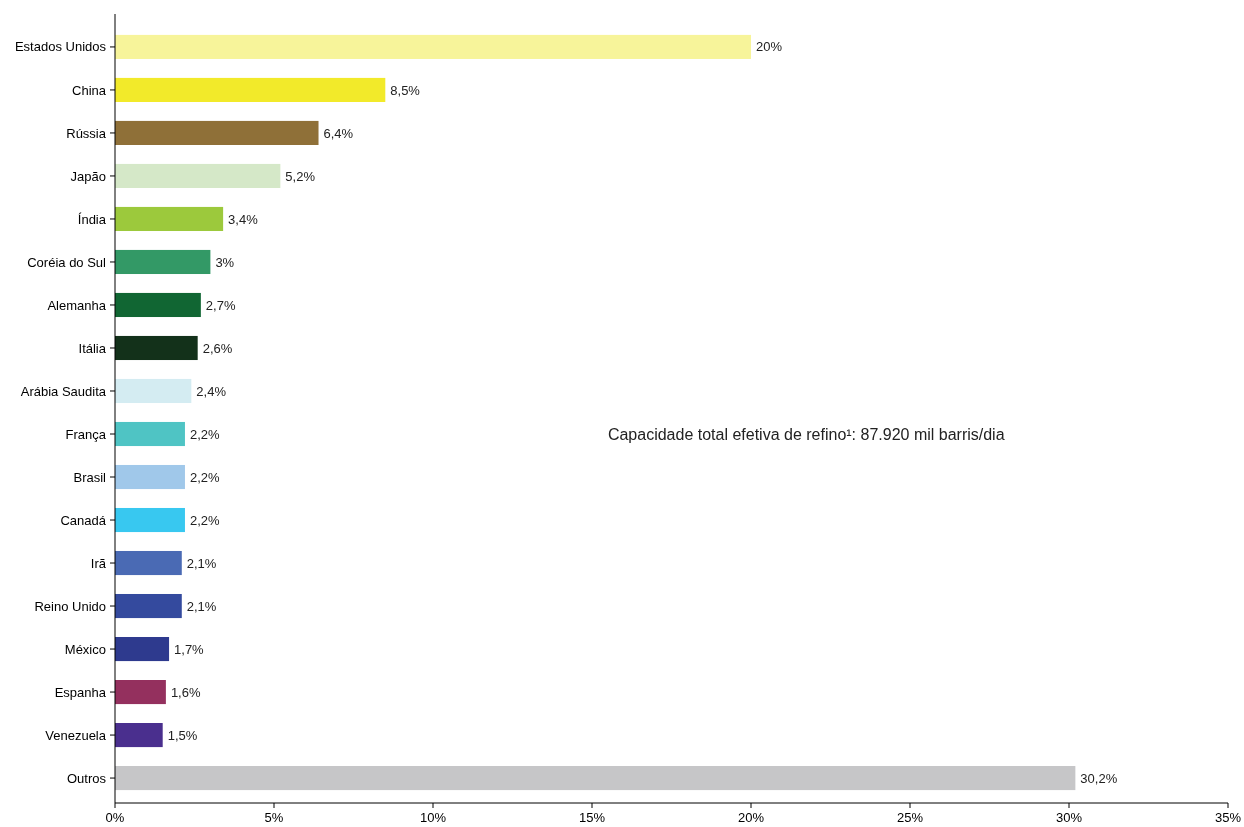 The image size is (1244, 827). I want to click on y-tick-label: Outros, so click(86, 778).